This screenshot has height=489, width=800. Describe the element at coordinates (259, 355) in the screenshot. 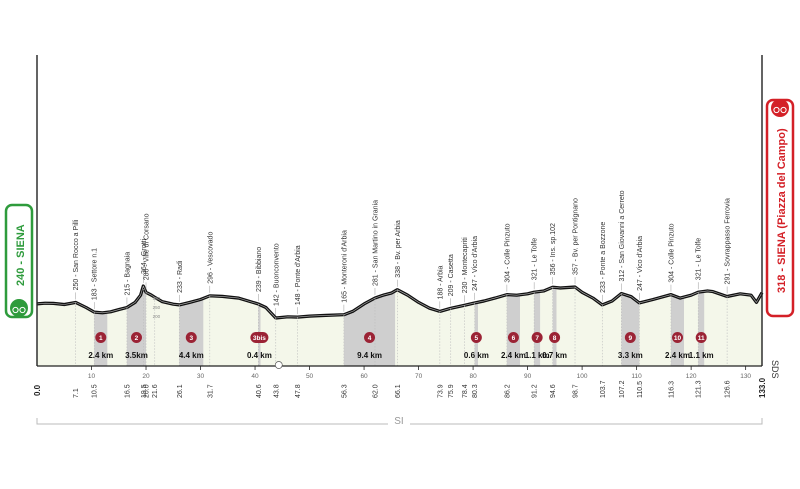

I see `sector-length: 0.4 km` at that location.